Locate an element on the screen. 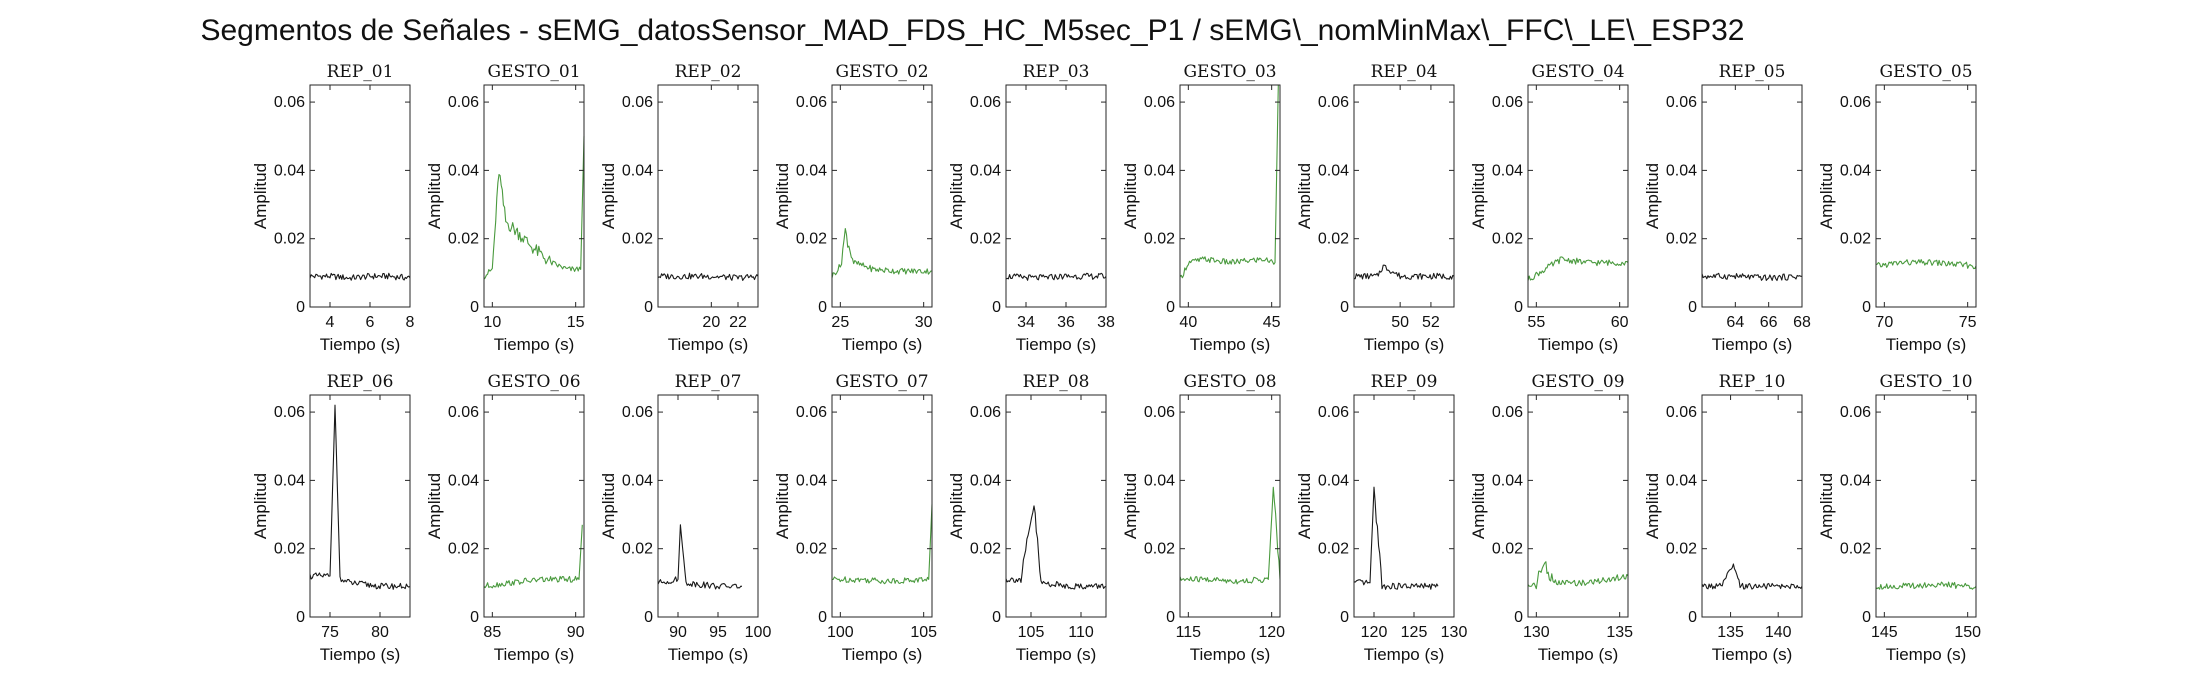 Image resolution: width=2187 pixels, height=688 pixels. x-tick-label: 110 is located at coordinates (1081, 632).